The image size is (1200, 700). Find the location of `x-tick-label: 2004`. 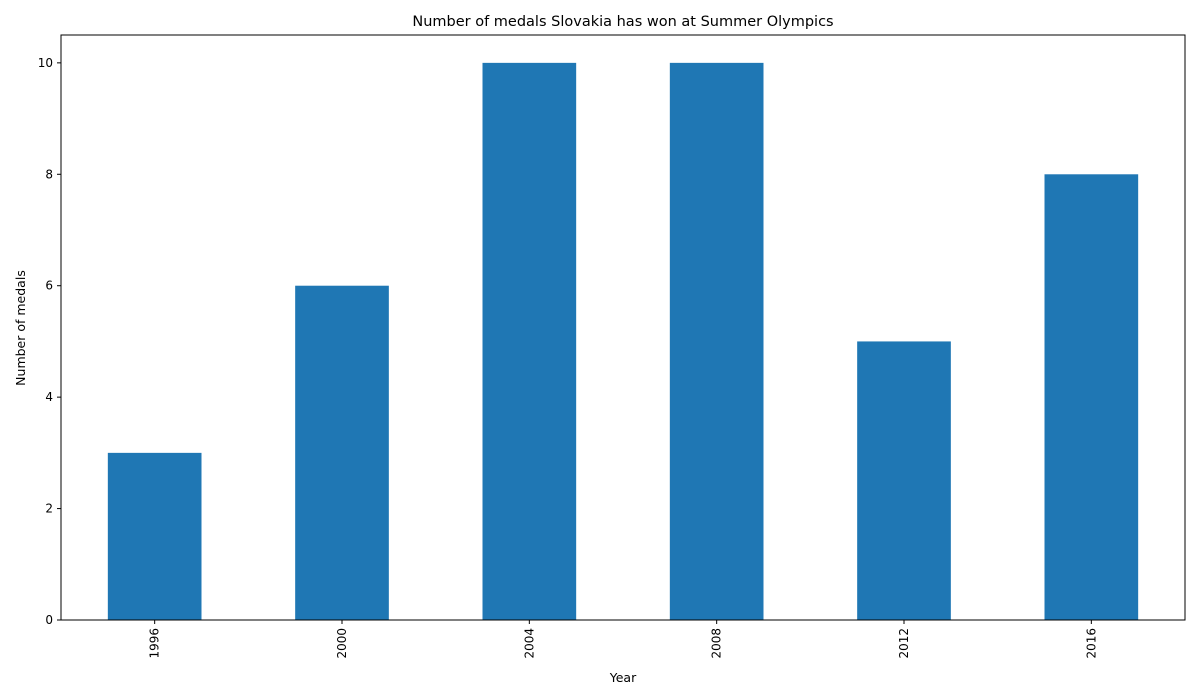

x-tick-label: 2004 is located at coordinates (529, 643).